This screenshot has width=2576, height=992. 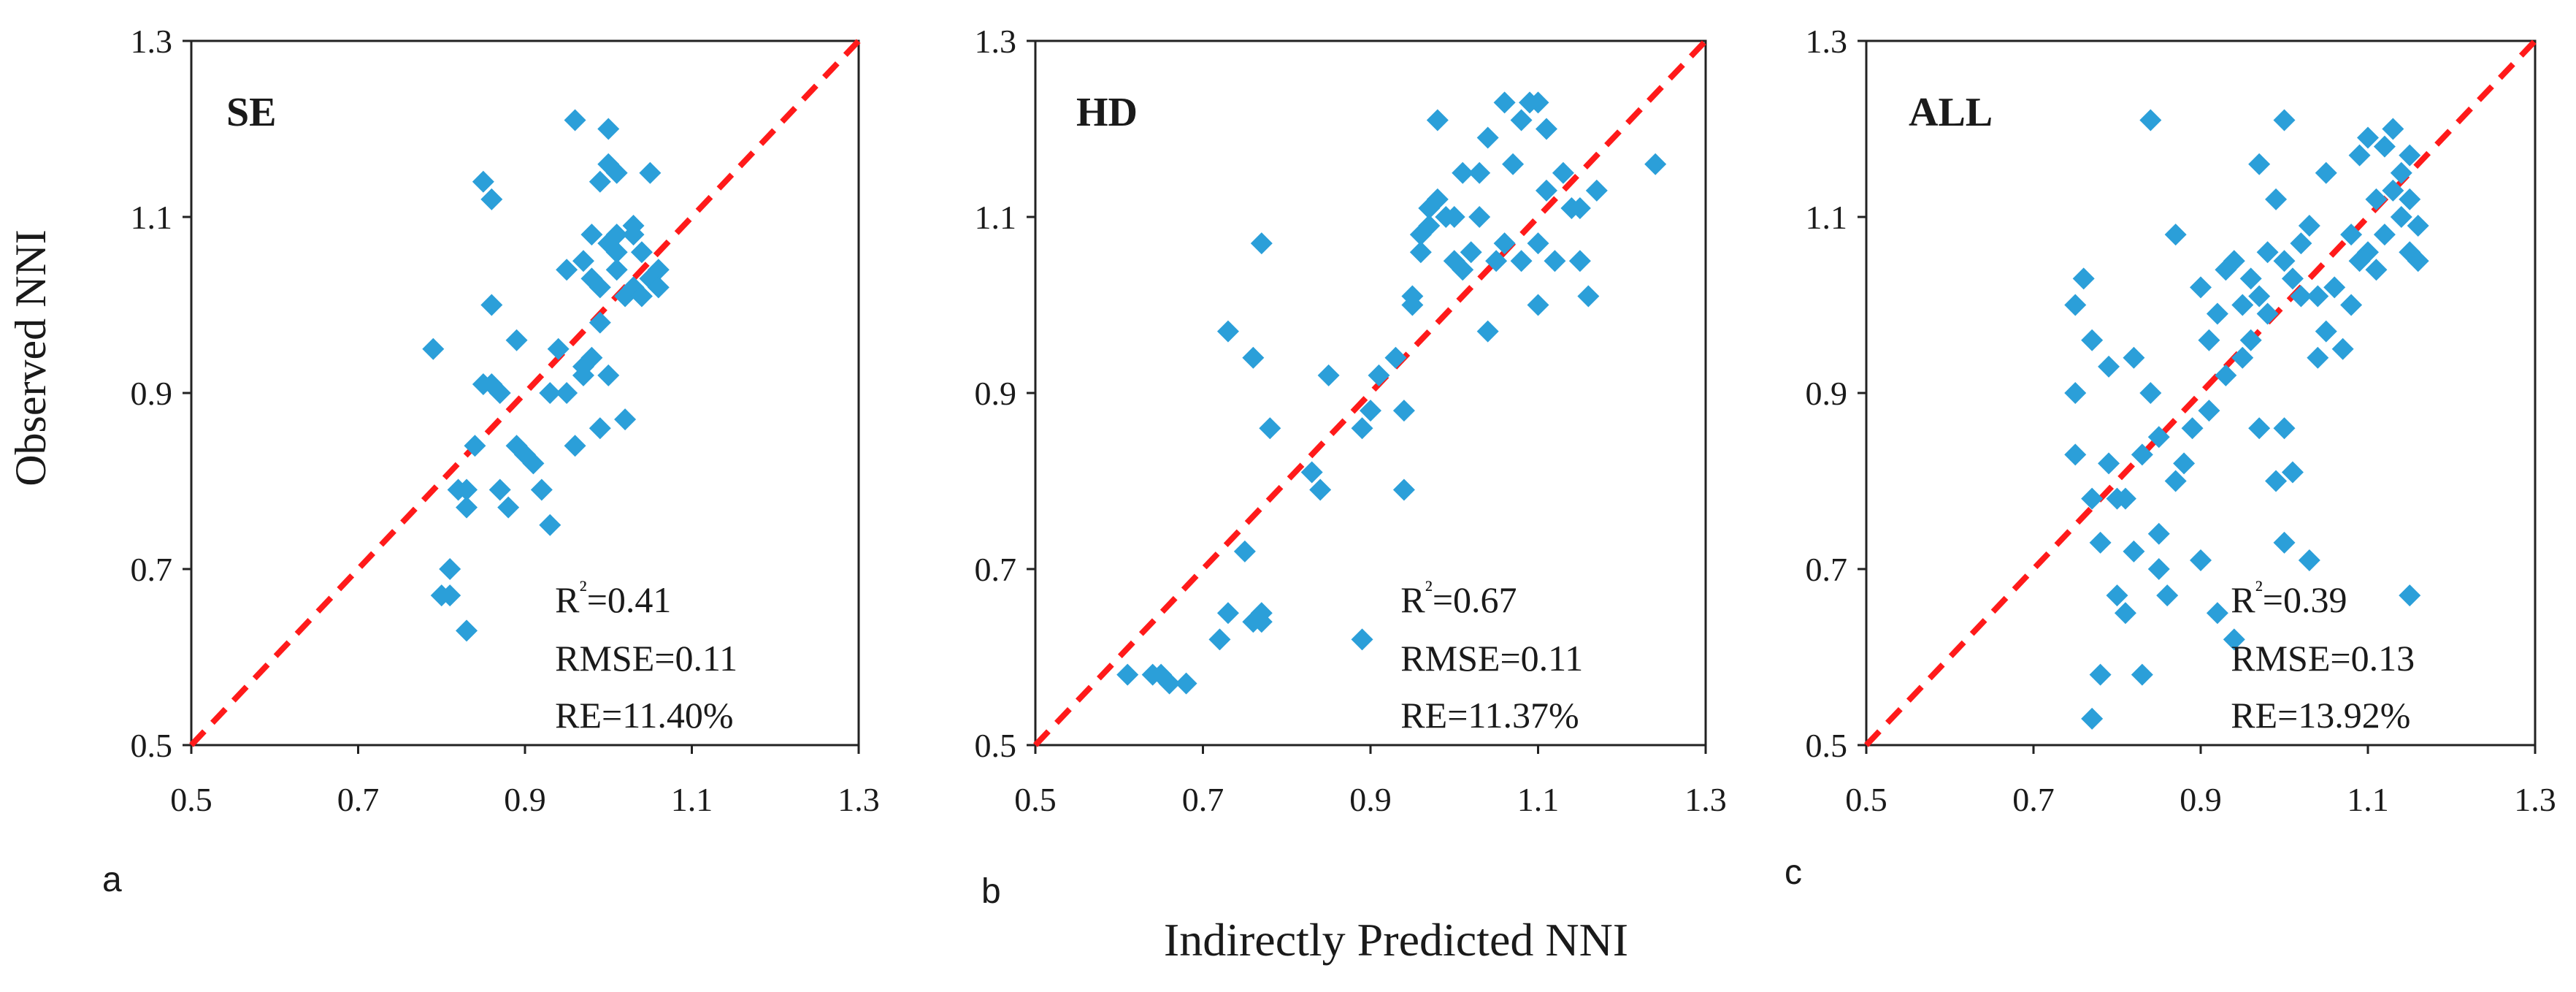 I want to click on re-label: RE=11.37%, so click(x=1489, y=715).